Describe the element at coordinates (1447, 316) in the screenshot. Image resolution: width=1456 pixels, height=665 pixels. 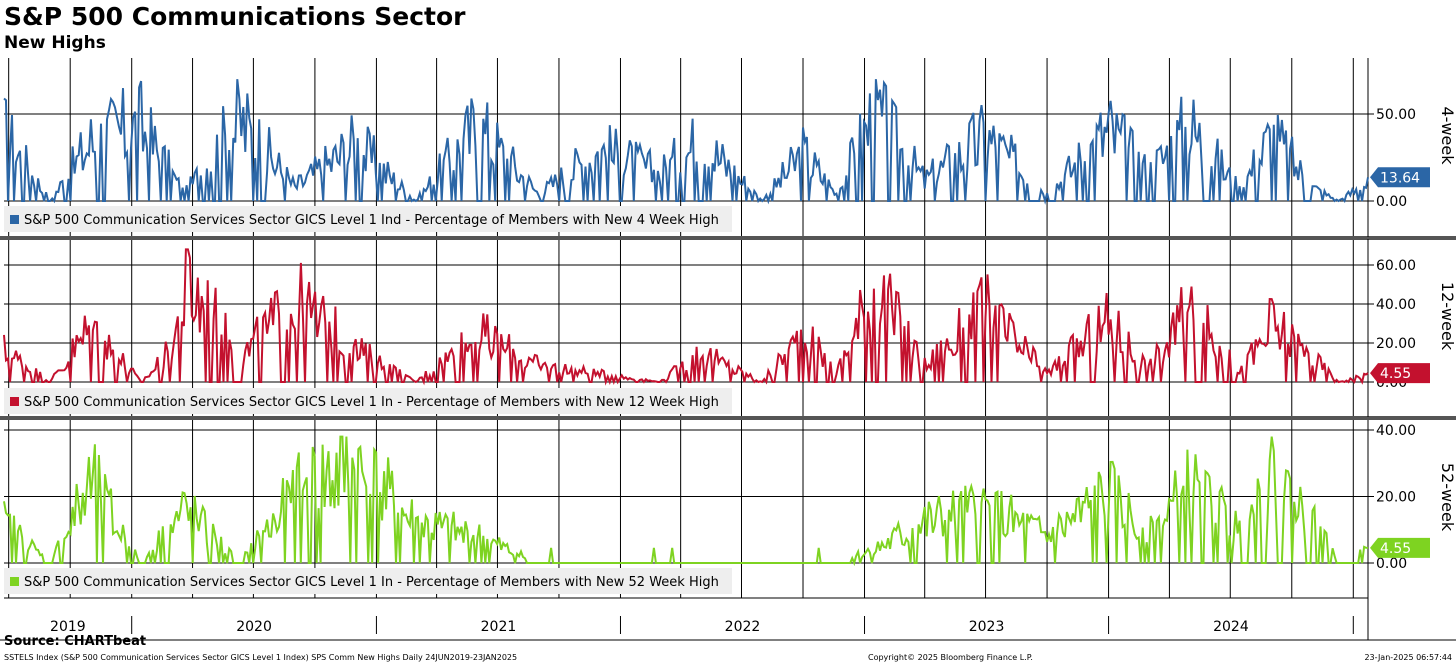
I see `panel-side-label: 12-week` at that location.